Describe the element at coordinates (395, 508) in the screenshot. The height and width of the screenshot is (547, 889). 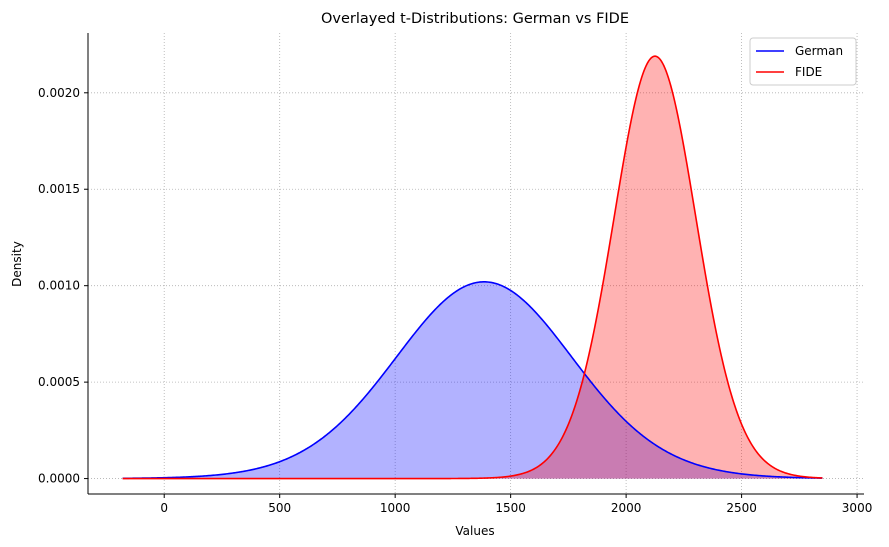
I see `x-tick-label: 1000` at that location.